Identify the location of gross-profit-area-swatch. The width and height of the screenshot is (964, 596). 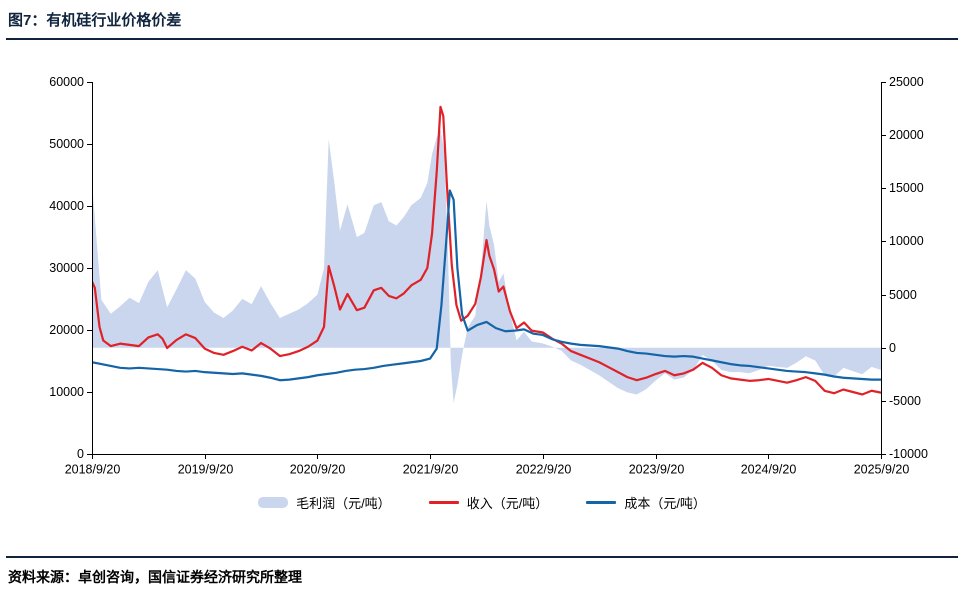
(273, 502).